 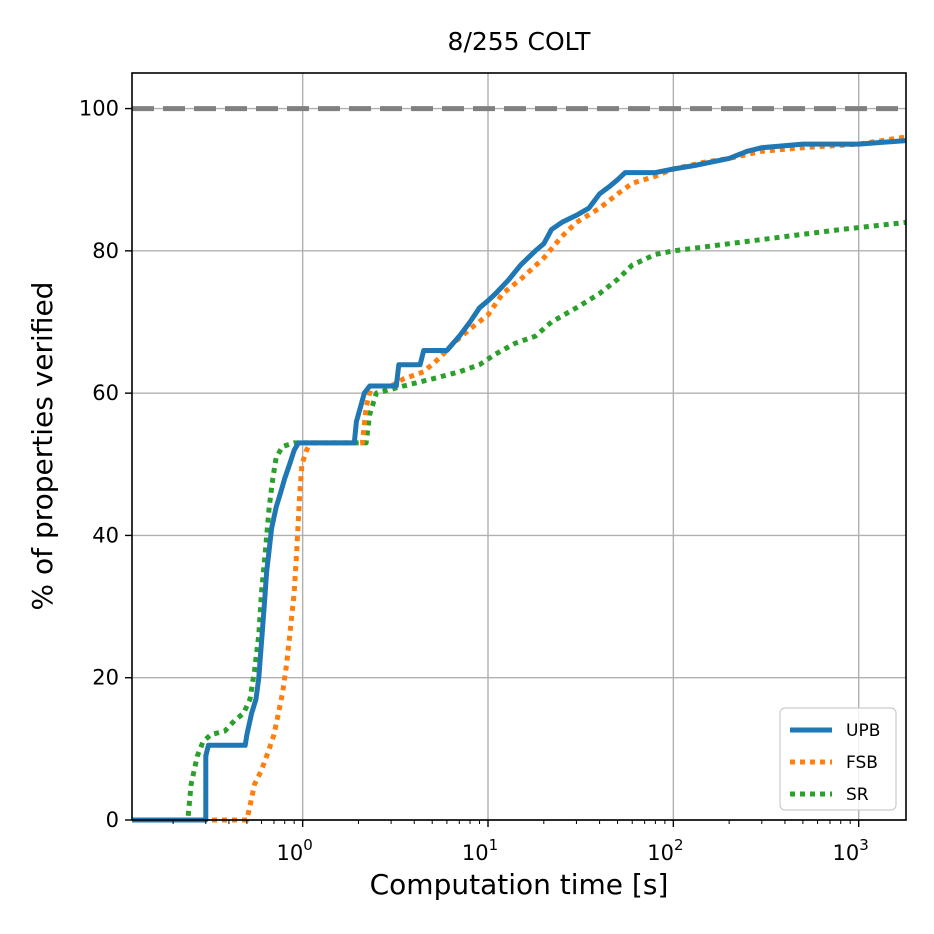 What do you see at coordinates (519, 884) in the screenshot?
I see `x-axis-label: Computation time [s]` at bounding box center [519, 884].